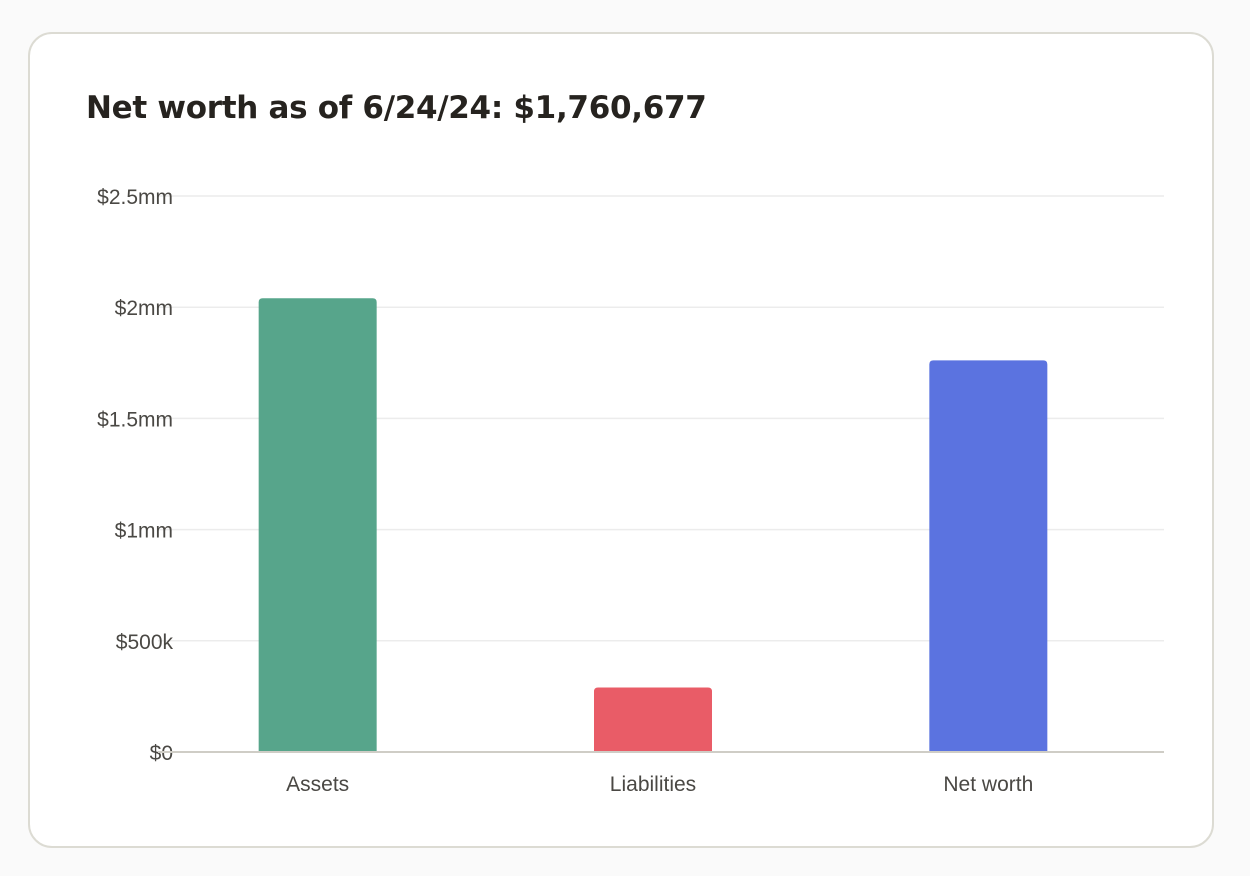 The width and height of the screenshot is (1250, 876). I want to click on y-tick-label: $0, so click(161, 753).